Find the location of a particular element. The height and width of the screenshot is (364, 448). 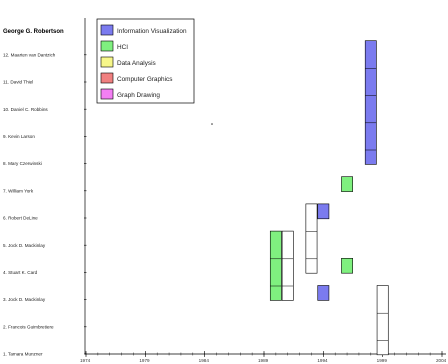

row-label: 12. Maarten van Dantzich is located at coordinates (29, 54).